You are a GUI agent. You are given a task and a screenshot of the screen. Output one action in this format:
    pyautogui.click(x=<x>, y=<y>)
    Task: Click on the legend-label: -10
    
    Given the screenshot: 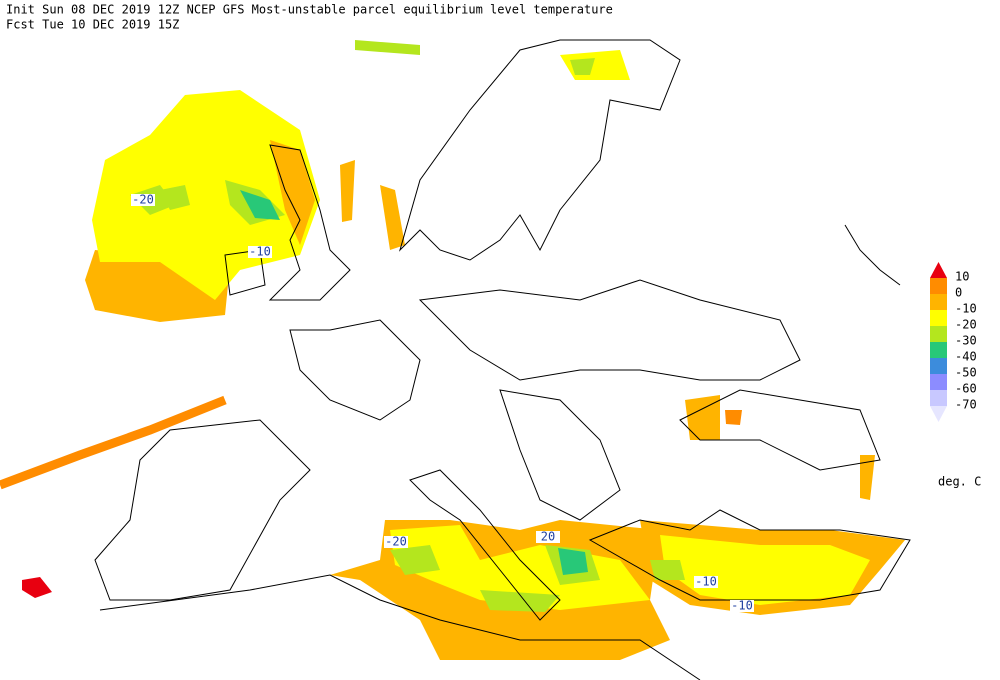 What is the action you would take?
    pyautogui.click(x=966, y=309)
    